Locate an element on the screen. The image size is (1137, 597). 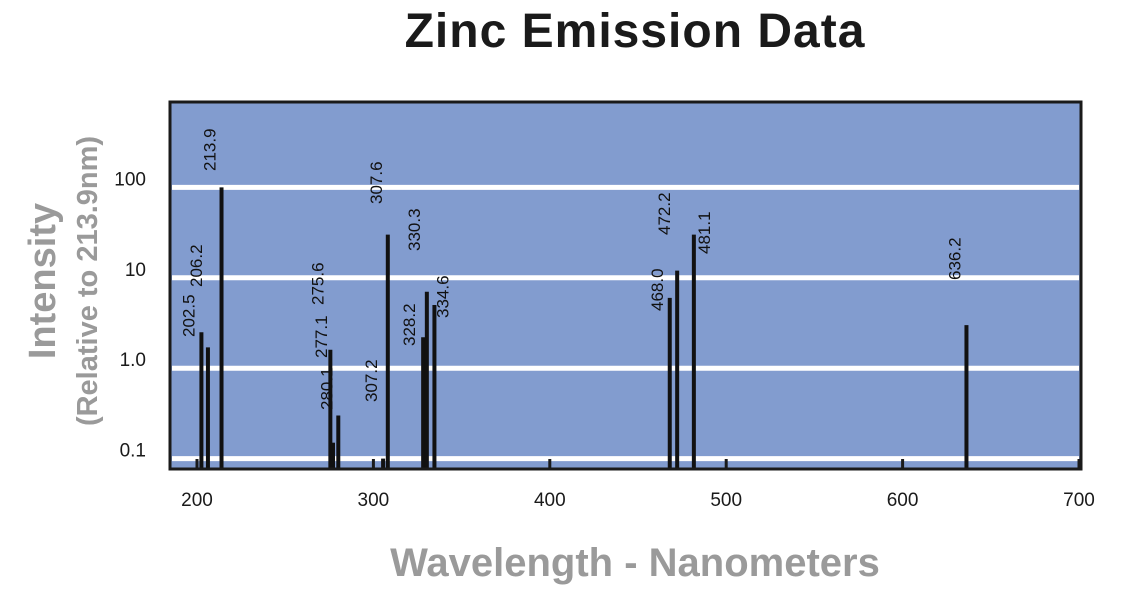
emission-line-label: 468.0 is located at coordinates (657, 289).